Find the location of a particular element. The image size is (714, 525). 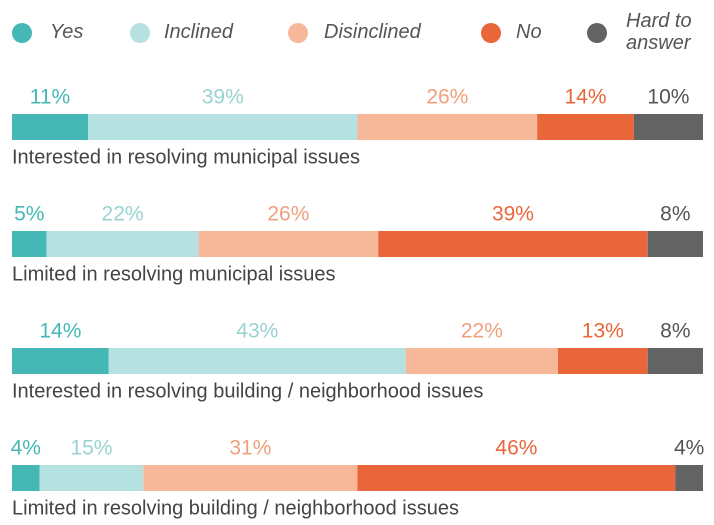

value-label: 31% is located at coordinates (250, 448).